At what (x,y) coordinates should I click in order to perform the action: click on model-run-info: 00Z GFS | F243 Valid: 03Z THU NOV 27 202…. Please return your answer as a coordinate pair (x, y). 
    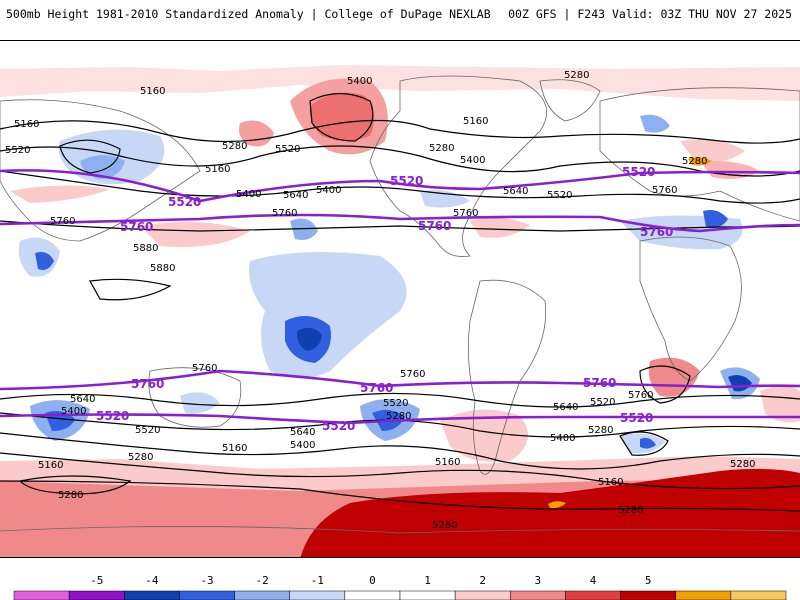
    Looking at the image, I should click on (650, 14).